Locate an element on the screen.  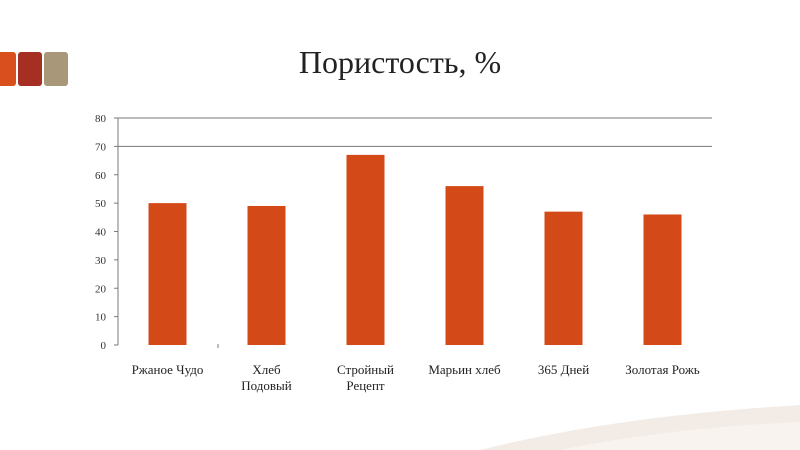
x-category-label: Рецепт is located at coordinates (365, 385).